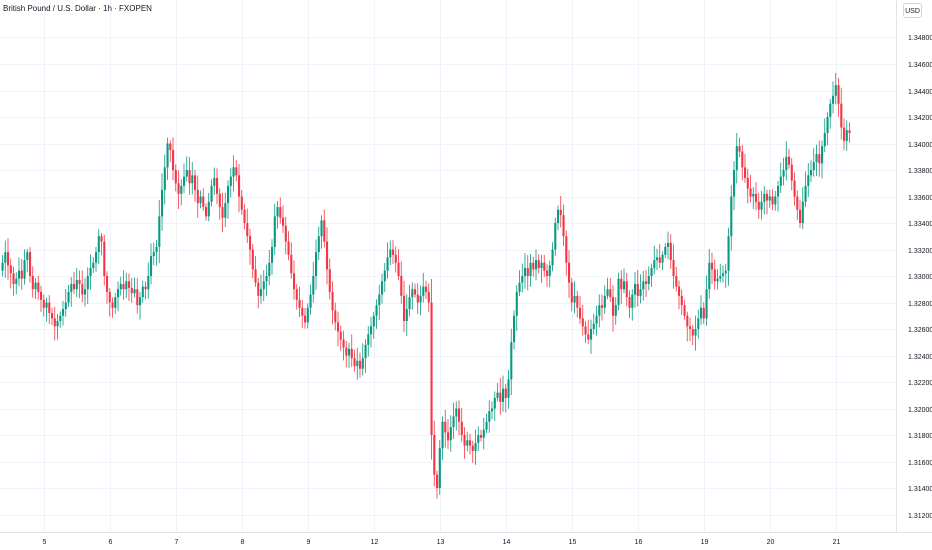 The width and height of the screenshot is (932, 550). I want to click on time-tick-label: 5, so click(45, 542).